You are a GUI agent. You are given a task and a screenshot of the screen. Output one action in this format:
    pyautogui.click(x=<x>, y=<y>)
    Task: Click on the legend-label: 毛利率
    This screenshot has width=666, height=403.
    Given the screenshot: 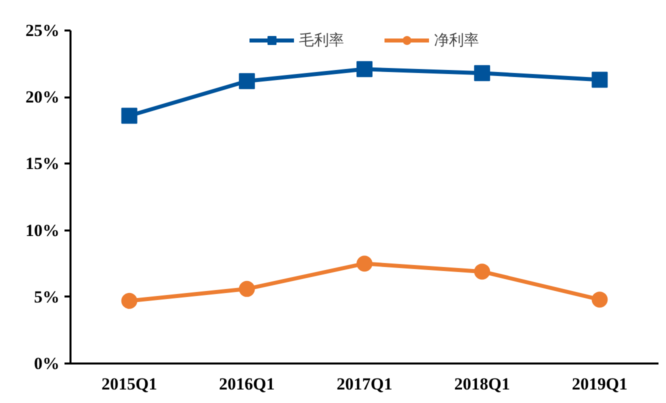 What is the action you would take?
    pyautogui.click(x=321, y=40)
    